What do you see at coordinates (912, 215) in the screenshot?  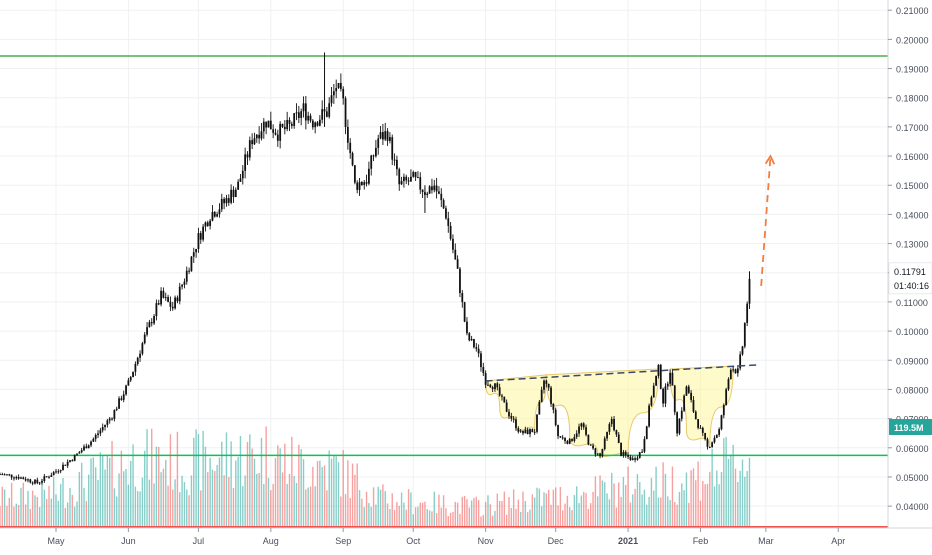 I see `price-tick-label: 0.14000` at bounding box center [912, 215].